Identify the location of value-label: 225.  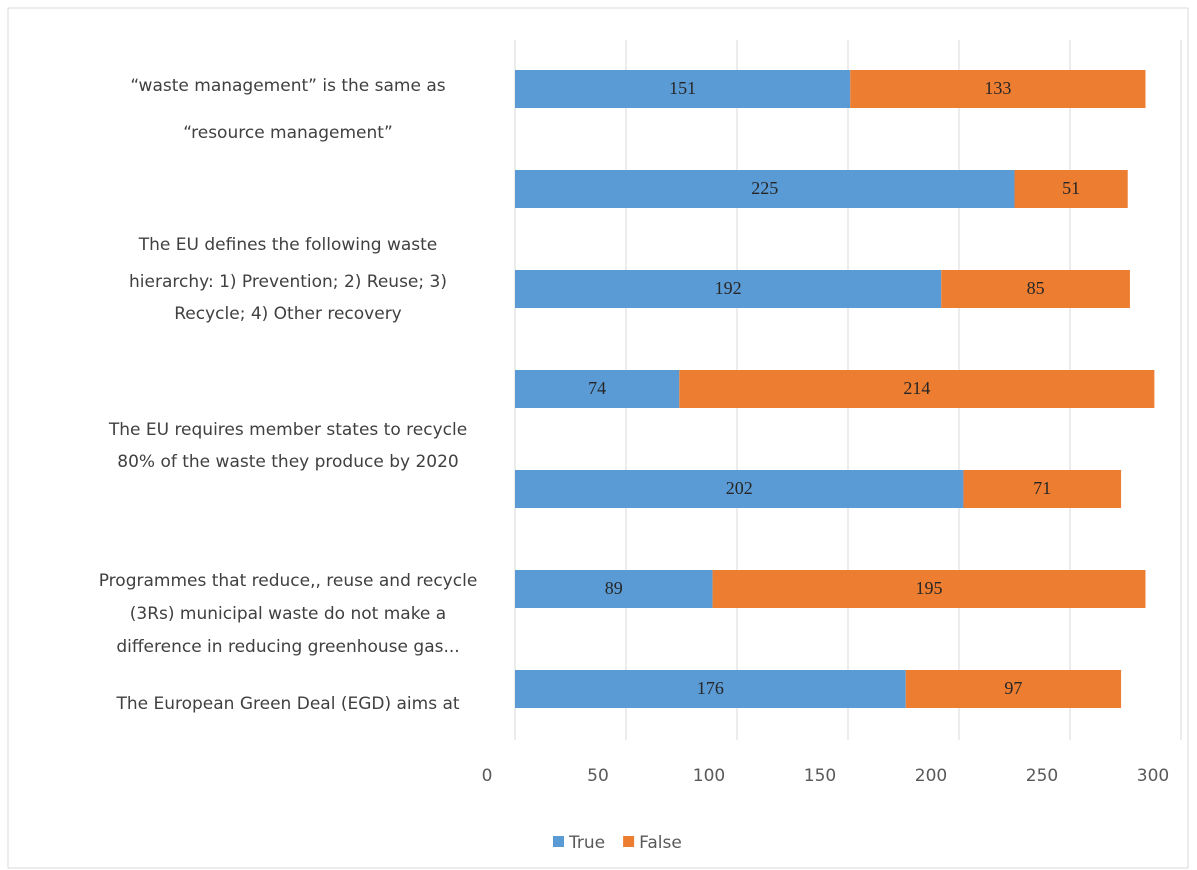
(764, 188).